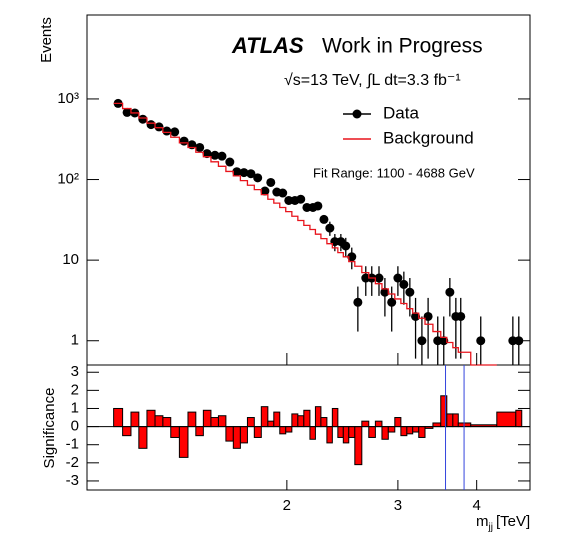 The width and height of the screenshot is (567, 544). What do you see at coordinates (357, 114) in the screenshot?
I see `legend-marker` at bounding box center [357, 114].